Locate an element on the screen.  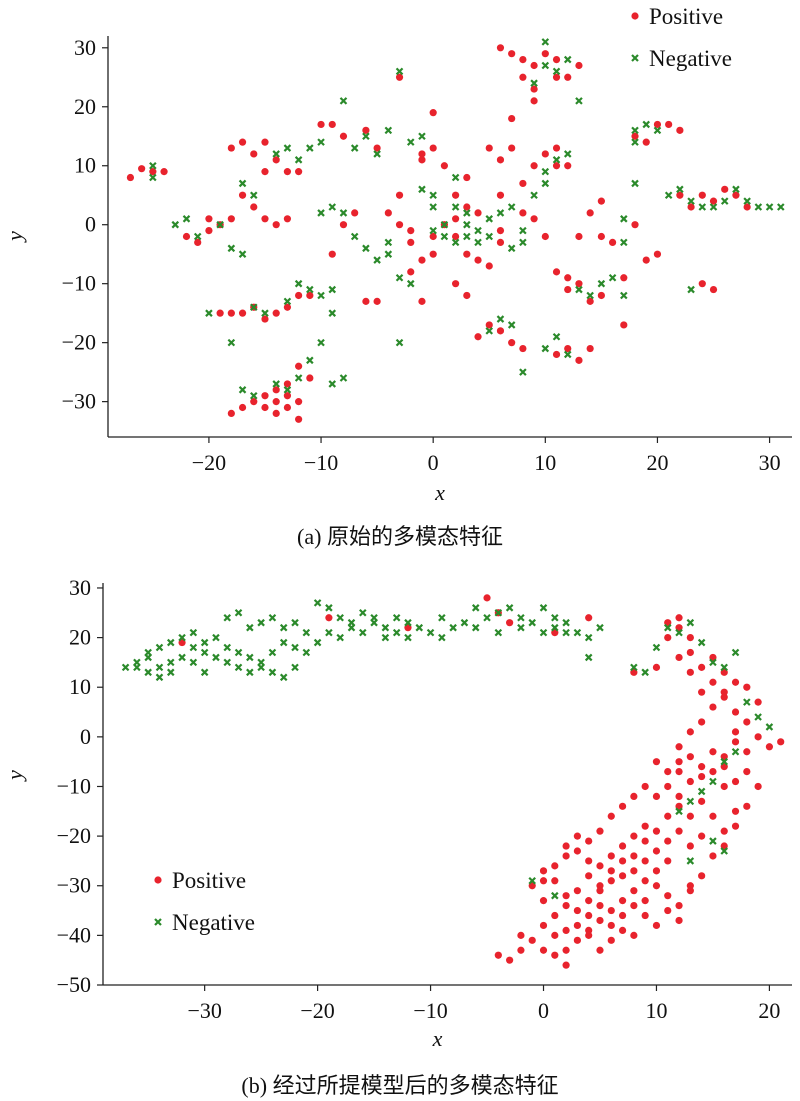
caption-a: (a) 原始的多模态特征 is located at coordinates (400, 536).